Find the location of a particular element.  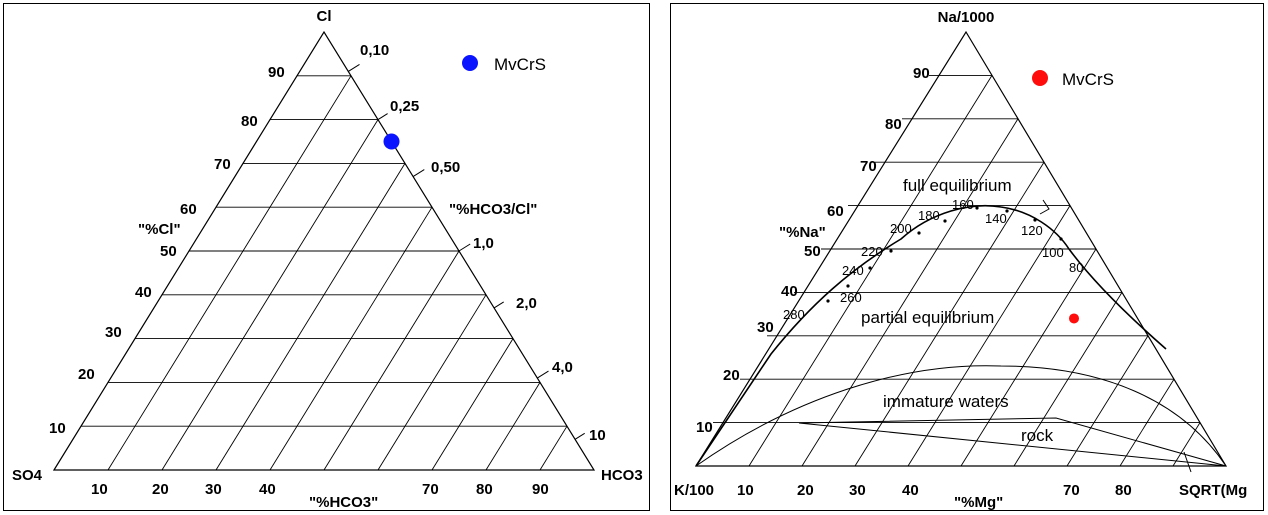

rock-tick-mark is located at coordinates (1187, 462).